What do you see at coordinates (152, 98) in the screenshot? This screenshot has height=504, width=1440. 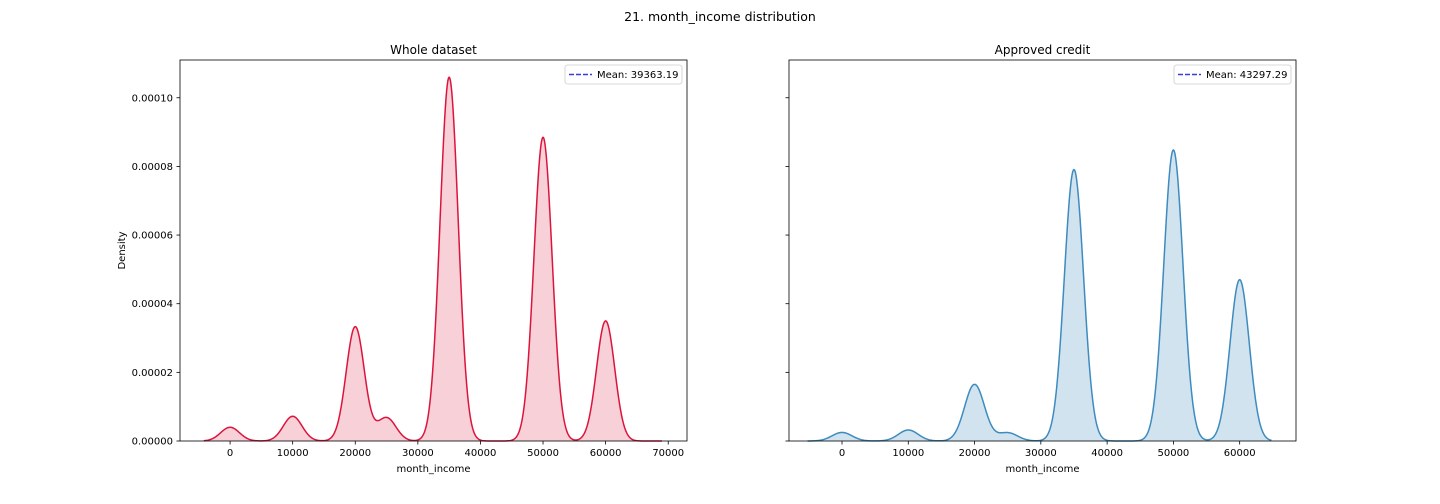 I see `y-tick-label: 0.00010` at bounding box center [152, 98].